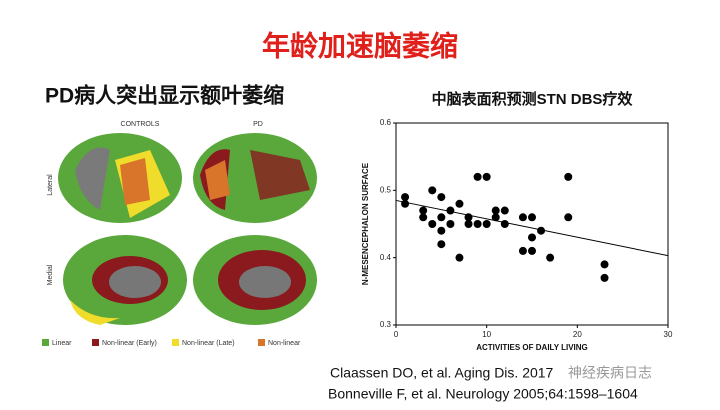  Describe the element at coordinates (386, 189) in the screenshot. I see `y-tick-label: 0.5` at that location.